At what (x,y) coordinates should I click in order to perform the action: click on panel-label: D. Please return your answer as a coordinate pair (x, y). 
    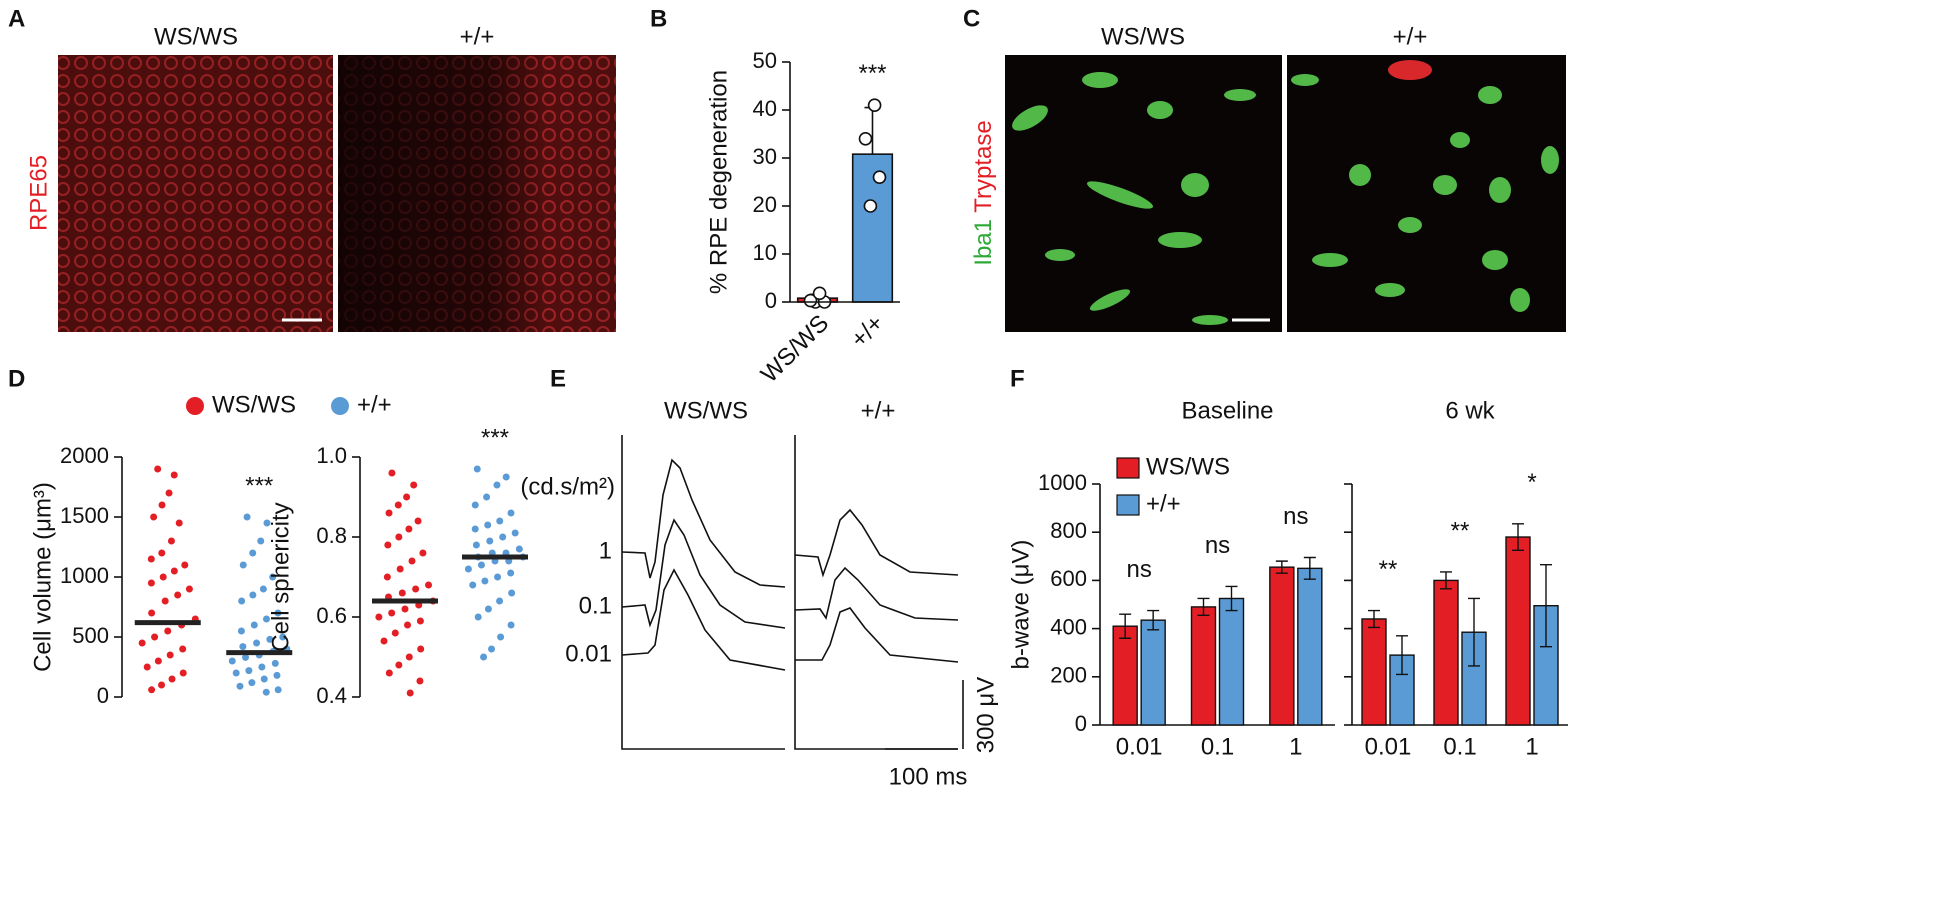
    Looking at the image, I should click on (16, 378).